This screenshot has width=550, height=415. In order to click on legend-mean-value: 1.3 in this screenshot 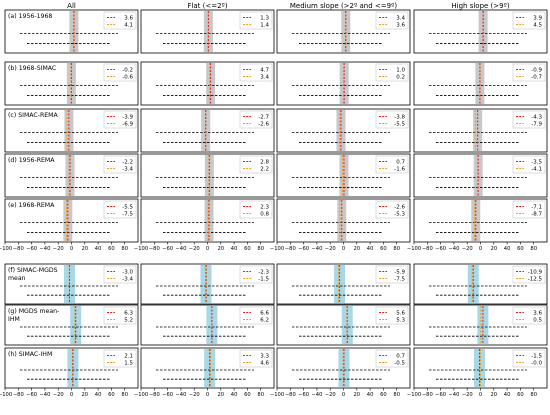, I will do `click(264, 19)`.